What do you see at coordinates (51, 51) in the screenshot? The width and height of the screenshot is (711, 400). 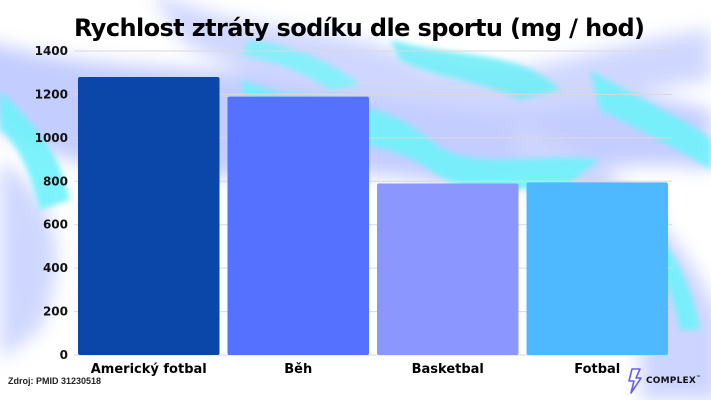 I see `y-tick-label: 1400` at bounding box center [51, 51].